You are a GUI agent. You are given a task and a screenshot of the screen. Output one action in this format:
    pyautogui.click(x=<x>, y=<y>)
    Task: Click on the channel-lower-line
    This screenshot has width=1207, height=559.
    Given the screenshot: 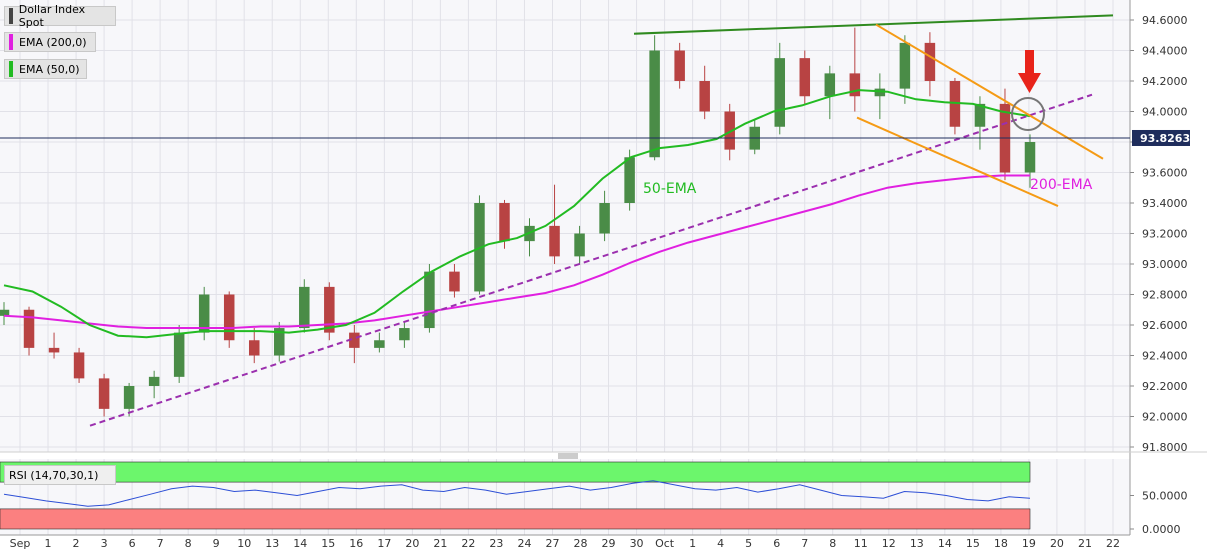 What is the action you would take?
    pyautogui.click(x=957, y=161)
    